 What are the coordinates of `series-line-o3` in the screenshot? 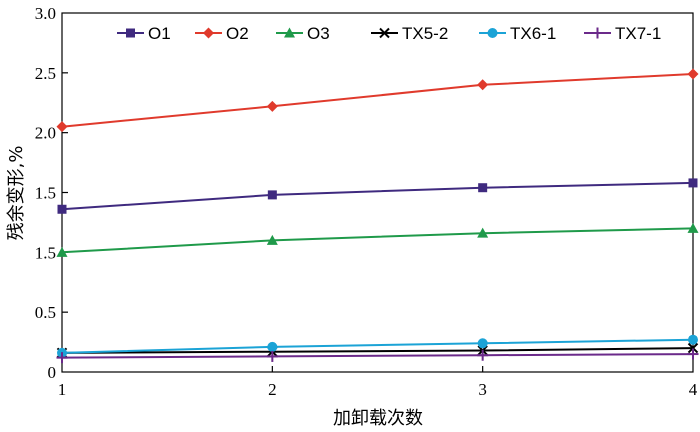 It's located at (377, 240).